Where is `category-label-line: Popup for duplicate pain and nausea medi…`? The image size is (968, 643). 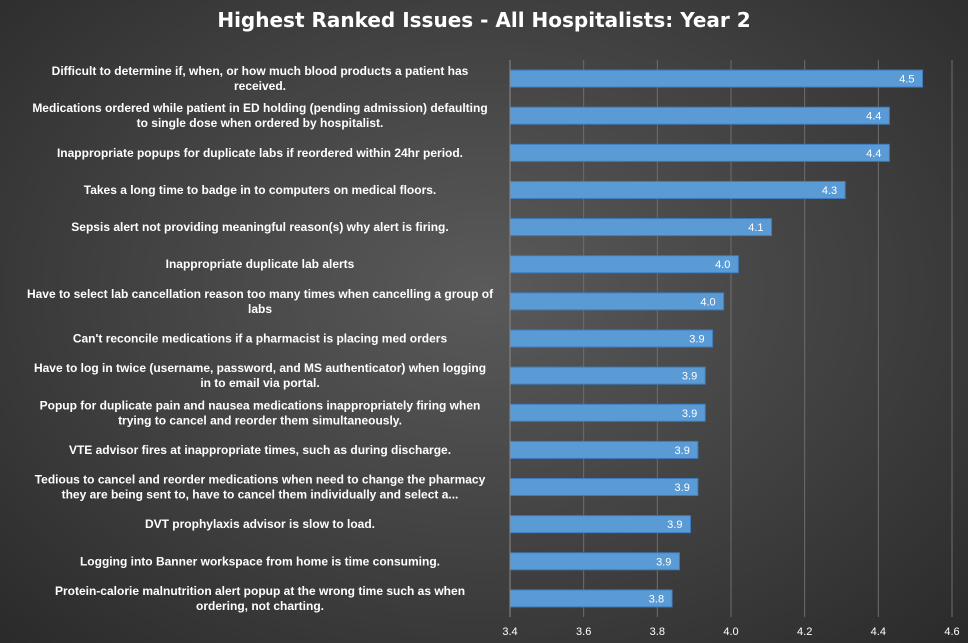 category-label-line: Popup for duplicate pain and nausea medi… is located at coordinates (260, 405).